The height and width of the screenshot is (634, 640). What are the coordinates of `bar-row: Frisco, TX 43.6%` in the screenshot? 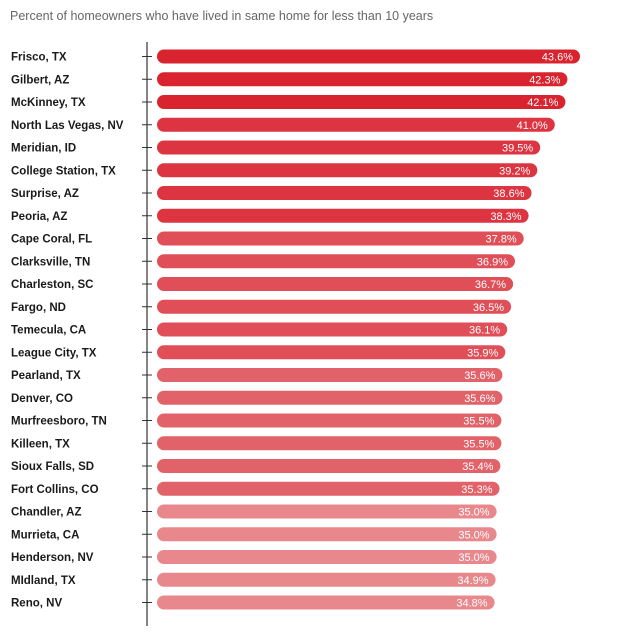 It's located at (295, 56).